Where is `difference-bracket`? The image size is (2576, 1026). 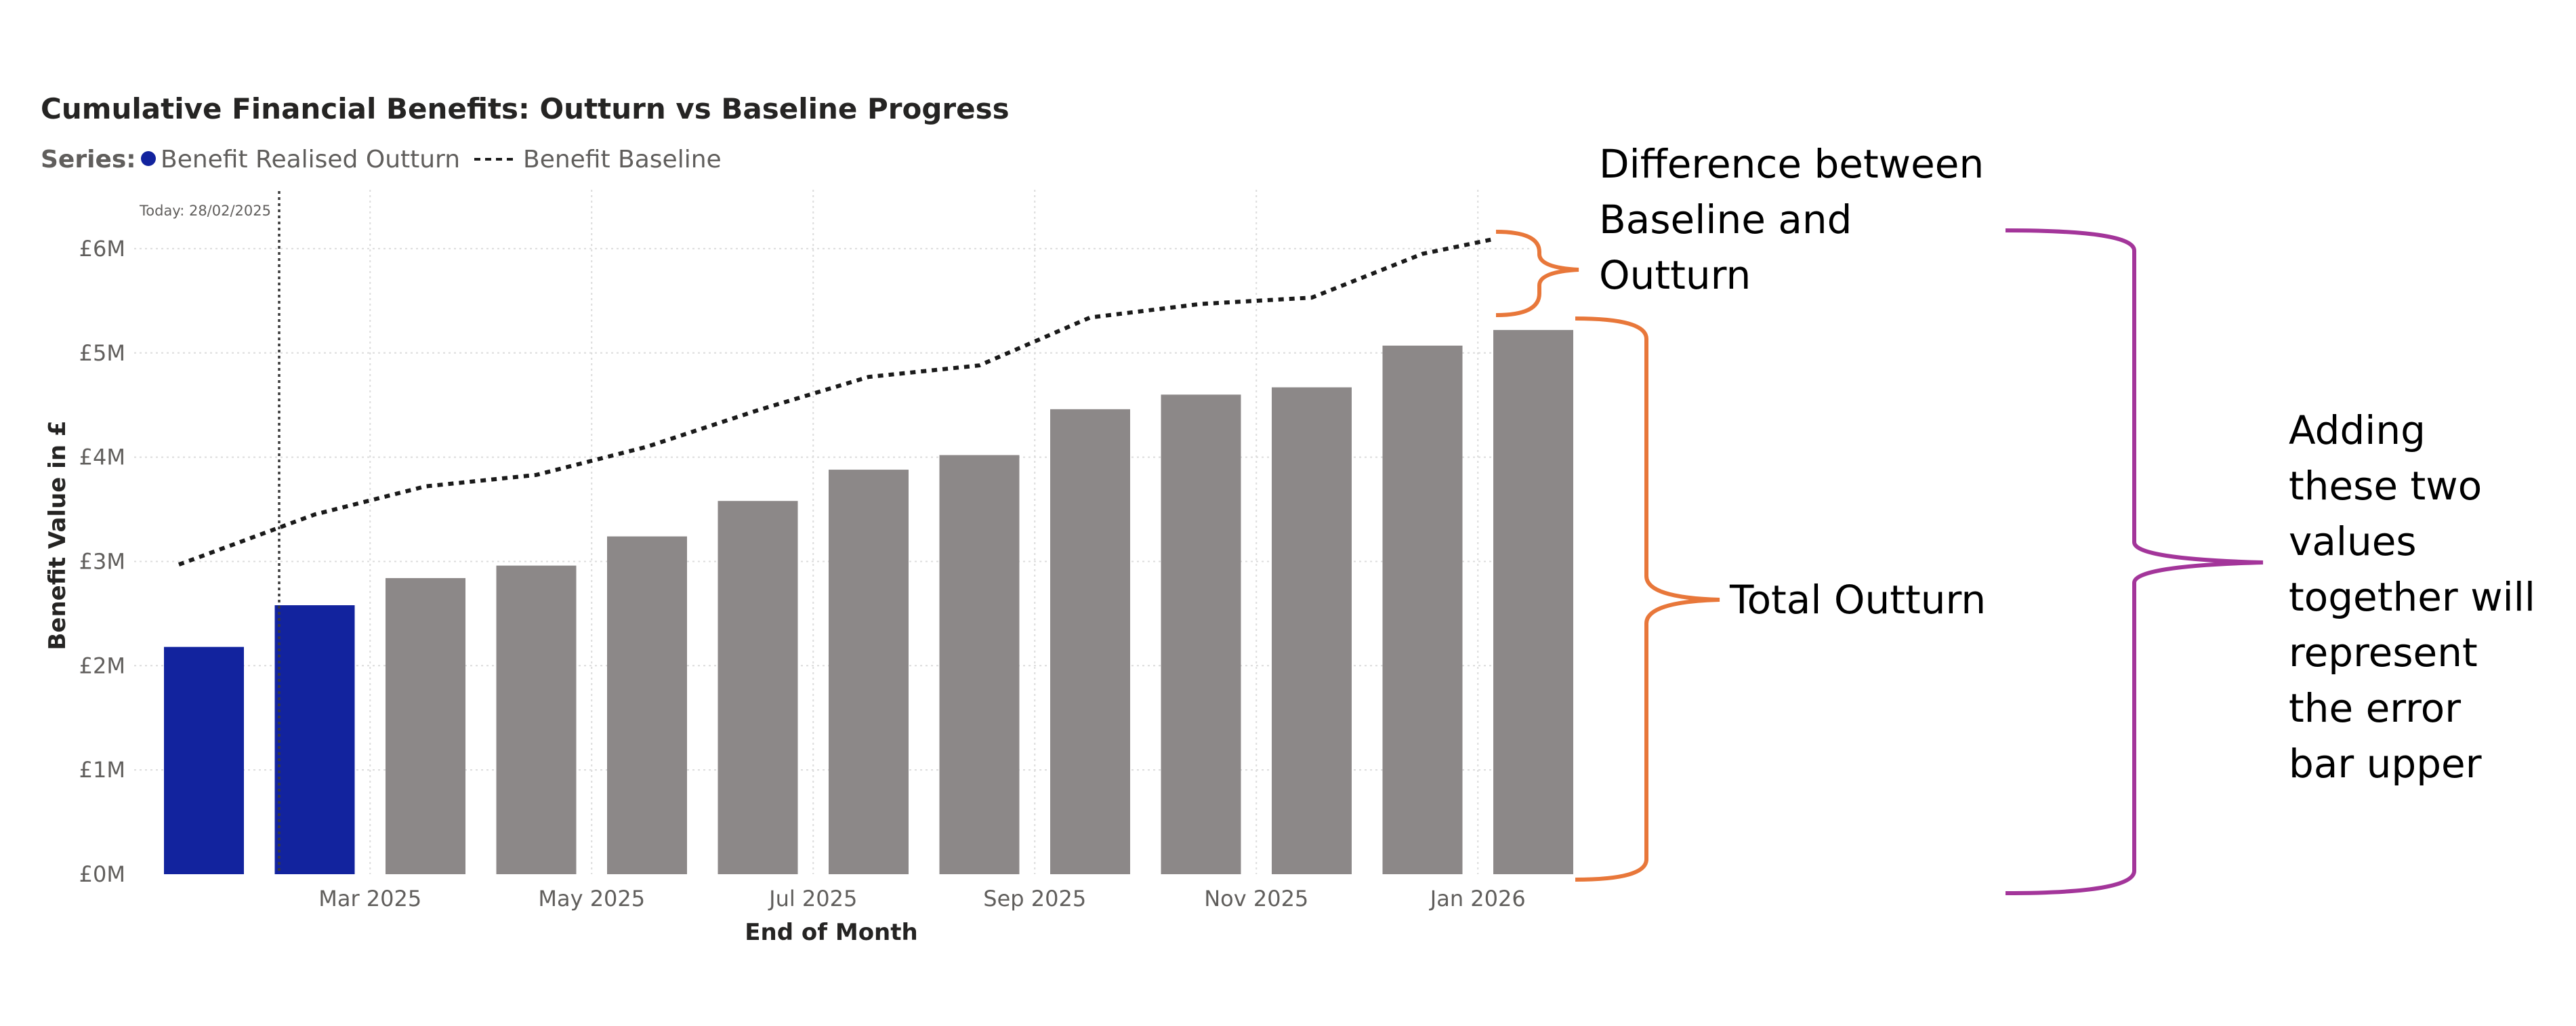
difference-bracket is located at coordinates (1537, 273).